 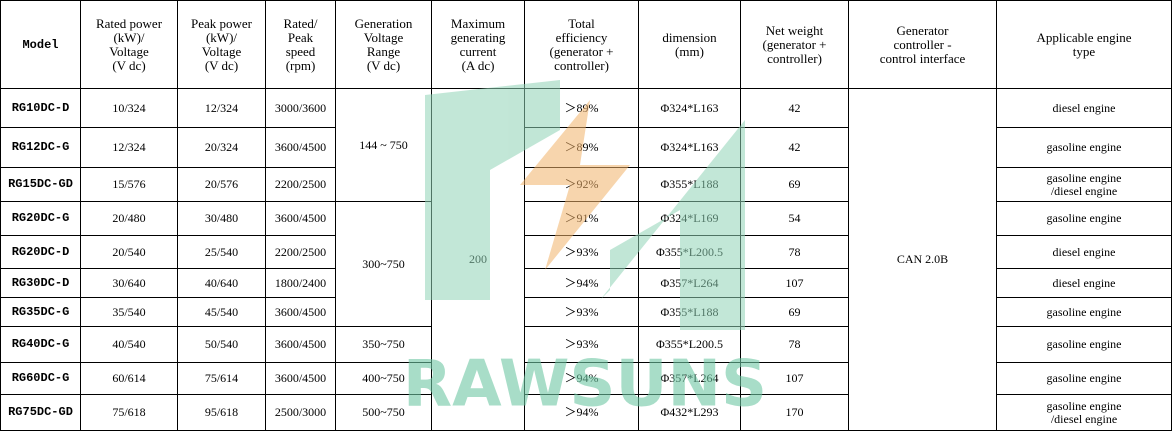 What do you see at coordinates (40, 218) in the screenshot?
I see `model-cell: RG20DC-G` at bounding box center [40, 218].